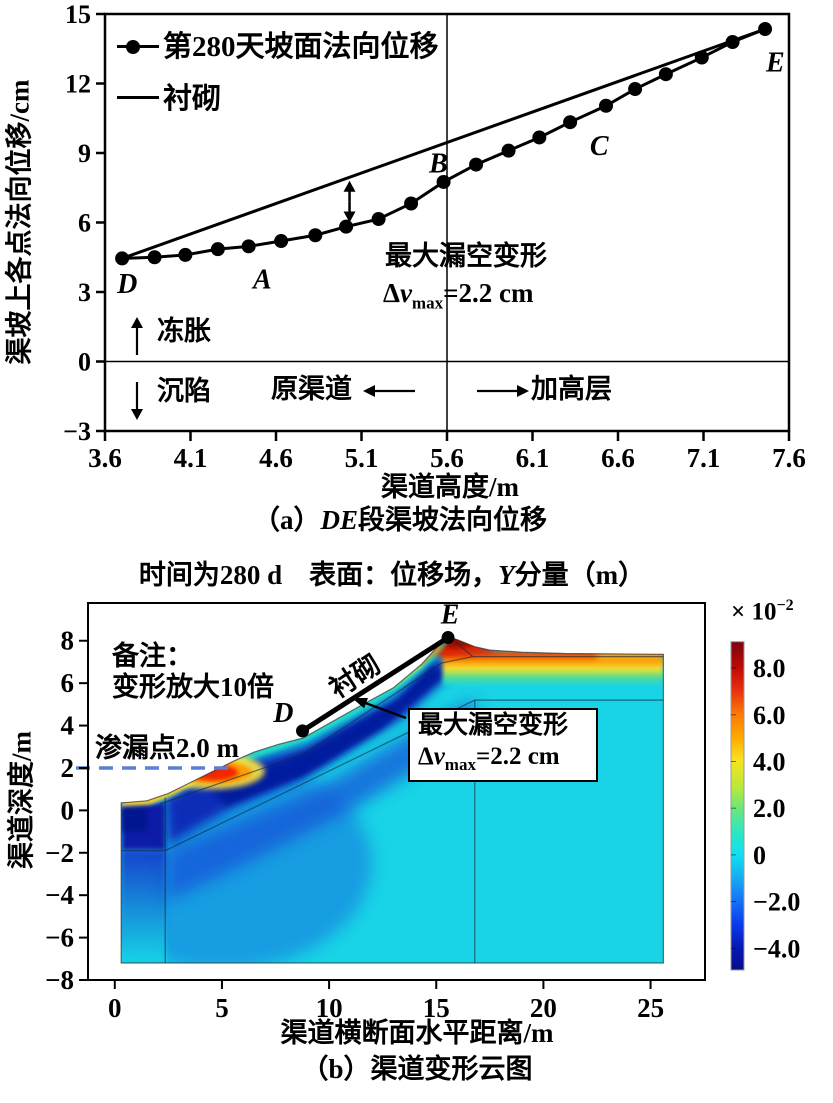 The image size is (833, 1103). What do you see at coordinates (192, 99) in the screenshot?
I see `legend-label-lining: 衬砌` at bounding box center [192, 99].